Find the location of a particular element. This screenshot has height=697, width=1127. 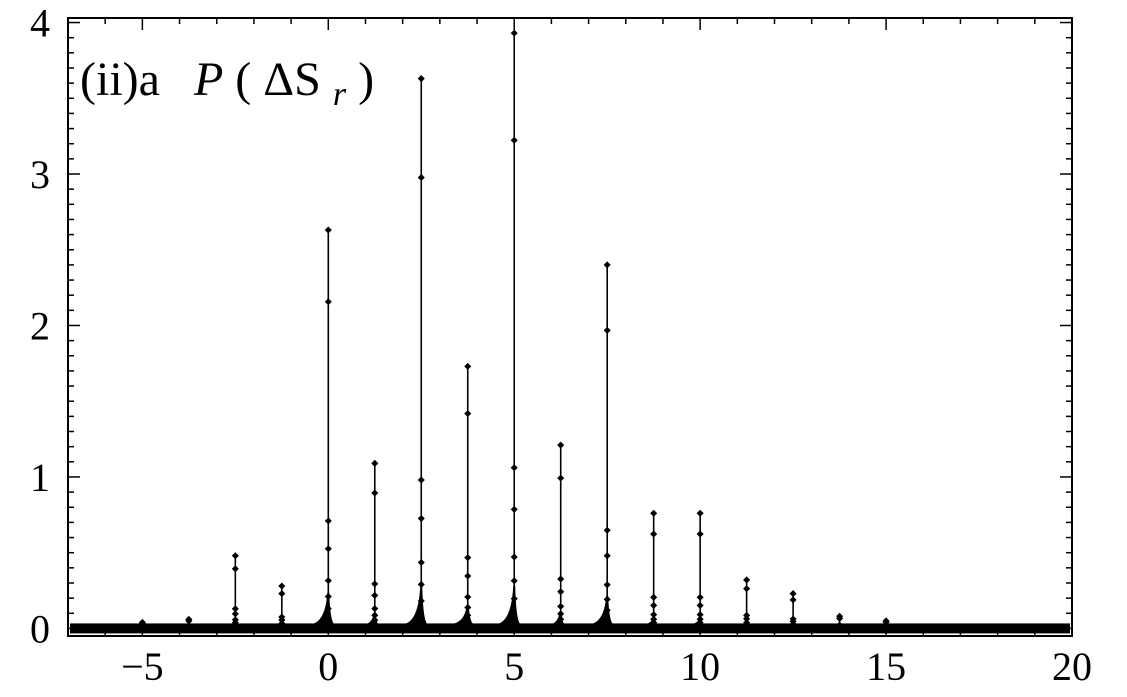

peak-shoulder is located at coordinates (508, 605).